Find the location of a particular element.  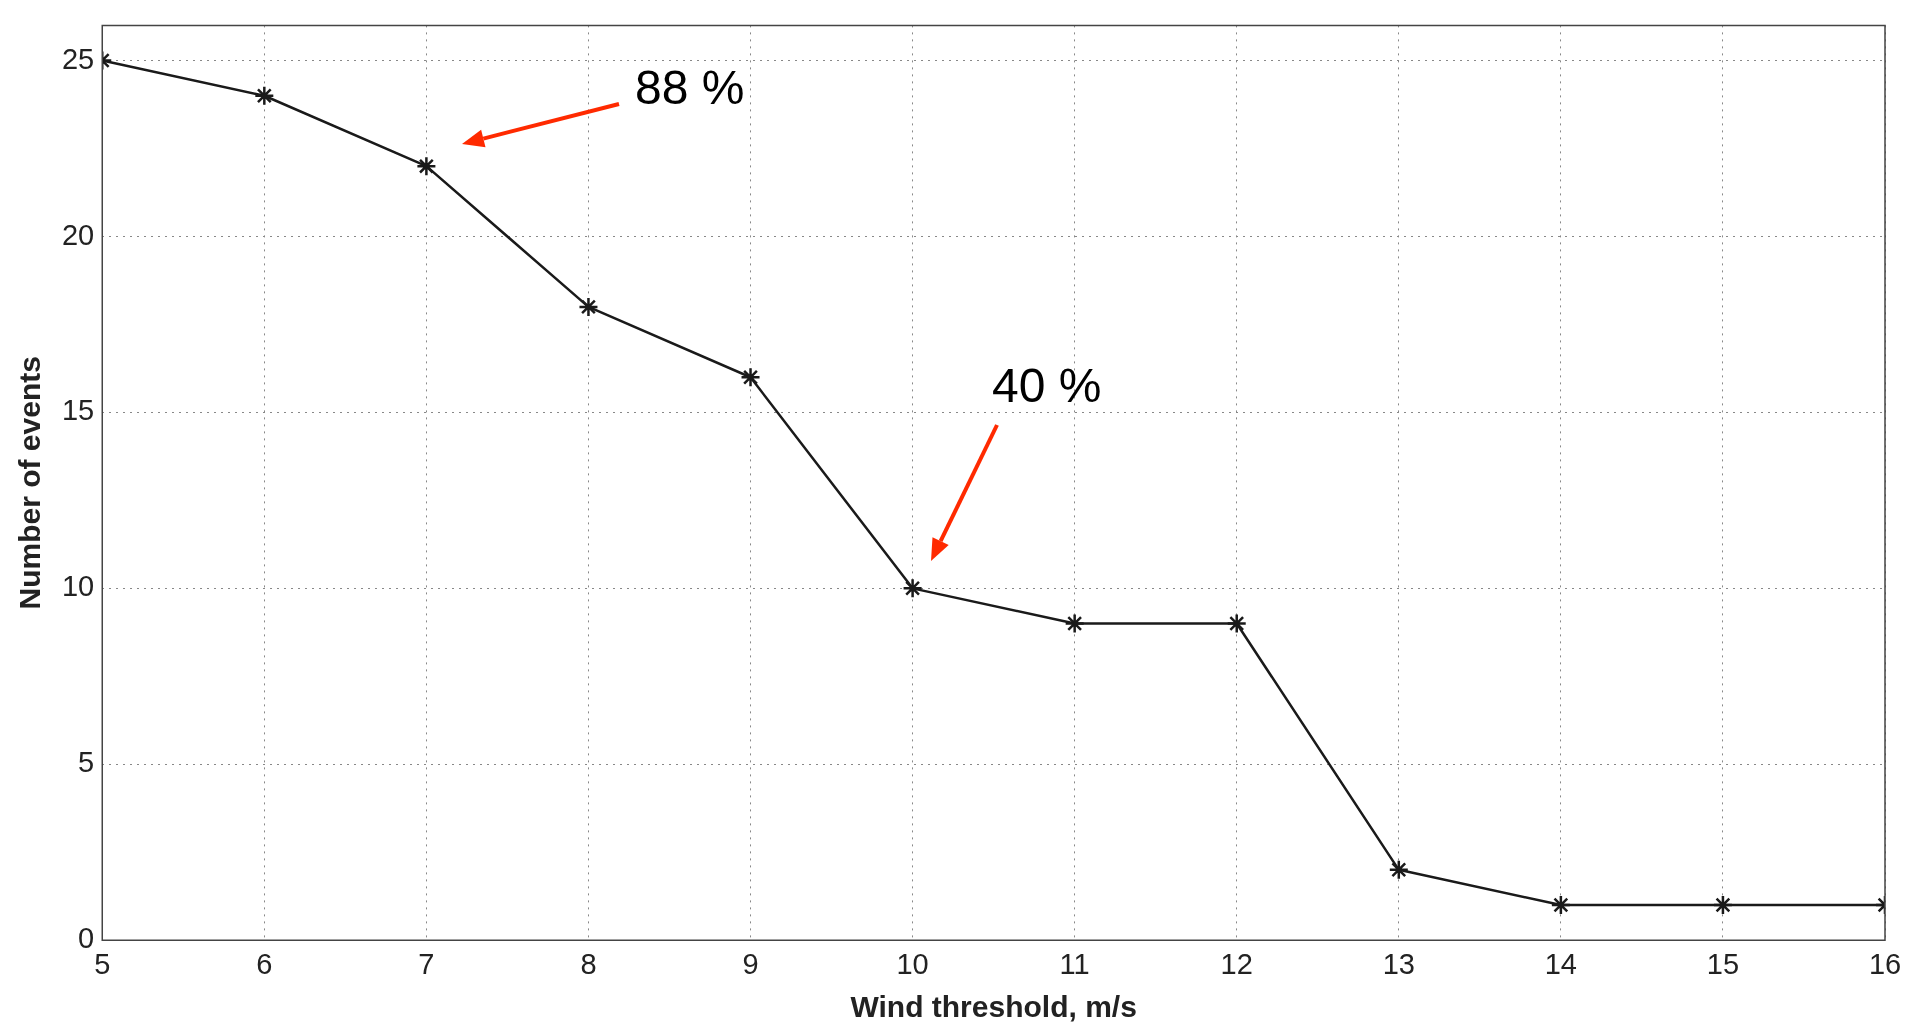

annotation: 88 % is located at coordinates (690, 87).